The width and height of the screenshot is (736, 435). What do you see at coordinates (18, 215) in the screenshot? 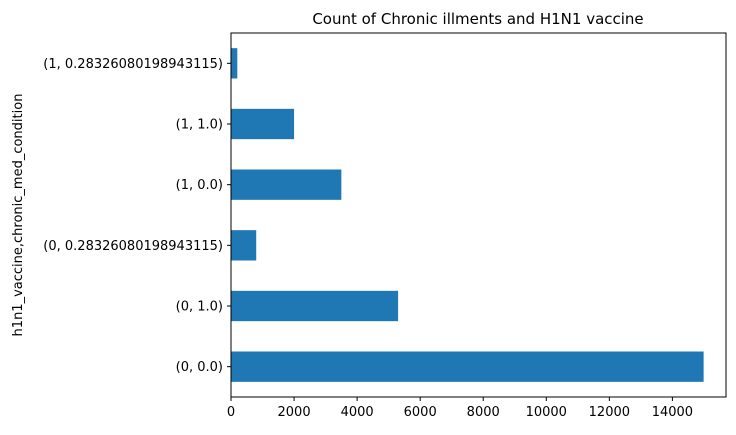
I see `y-axis-label: h1n1_vaccine,chronic_med_condition` at bounding box center [18, 215].